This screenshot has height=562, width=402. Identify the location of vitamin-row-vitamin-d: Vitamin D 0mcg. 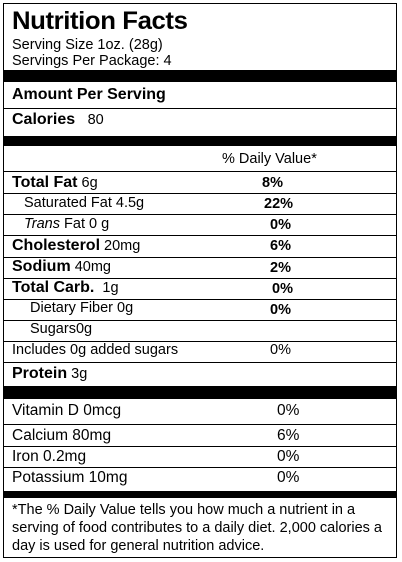
(67, 410).